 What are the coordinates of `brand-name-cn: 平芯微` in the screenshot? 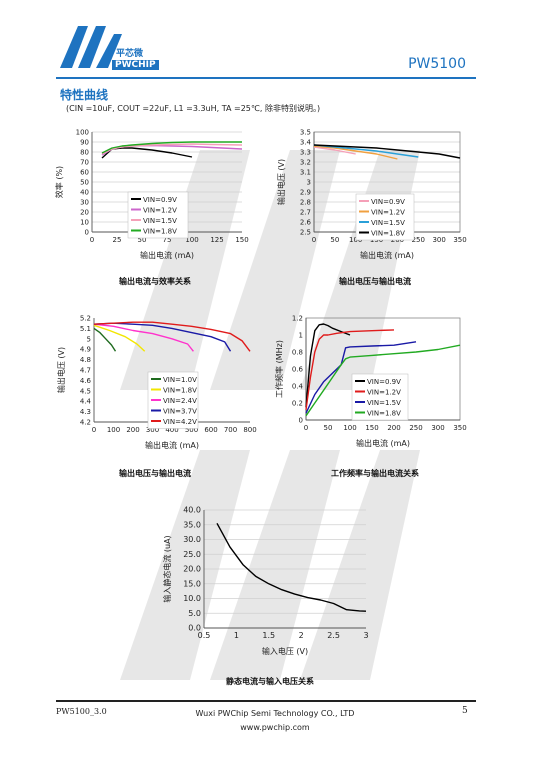 It's located at (130, 54).